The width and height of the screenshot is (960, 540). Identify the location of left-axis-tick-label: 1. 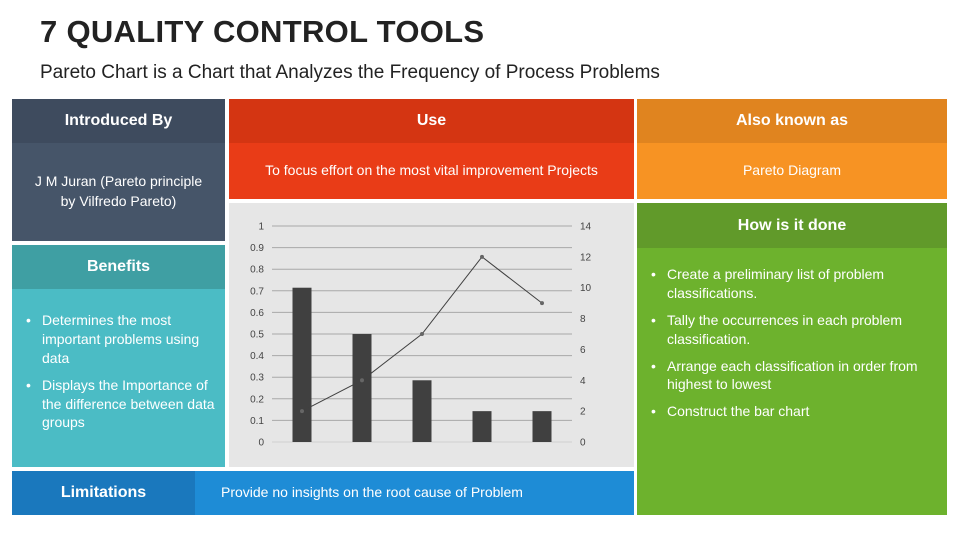
(261, 227).